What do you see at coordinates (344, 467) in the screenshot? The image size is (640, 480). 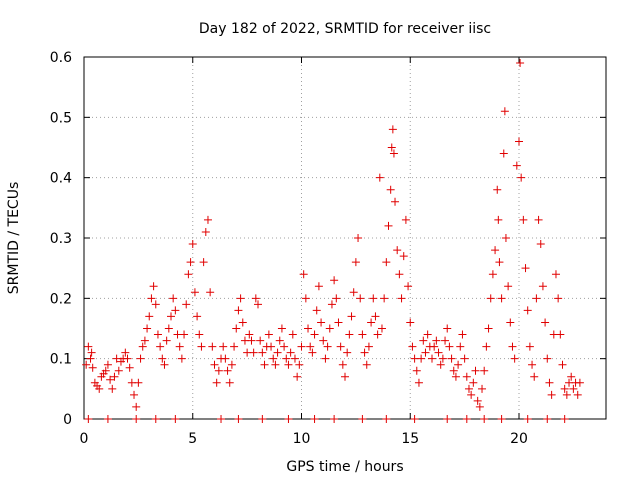 I see `x-axis-title: GPS time / hours` at bounding box center [344, 467].